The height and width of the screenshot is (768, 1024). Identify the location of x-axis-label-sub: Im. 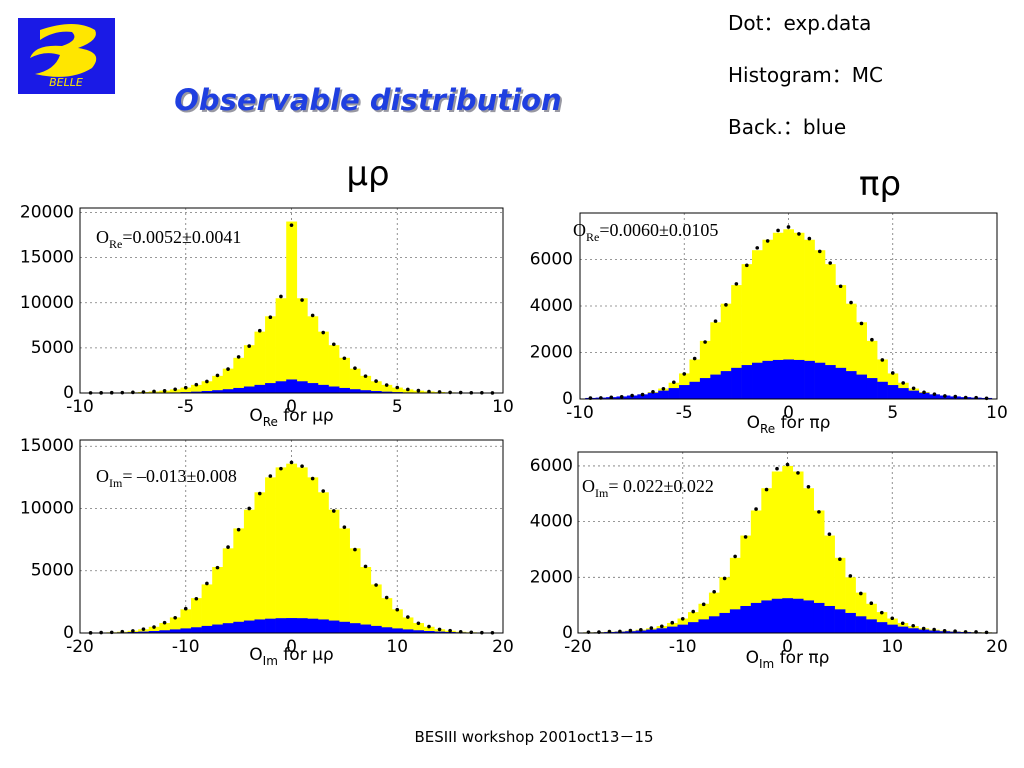
(766, 664).